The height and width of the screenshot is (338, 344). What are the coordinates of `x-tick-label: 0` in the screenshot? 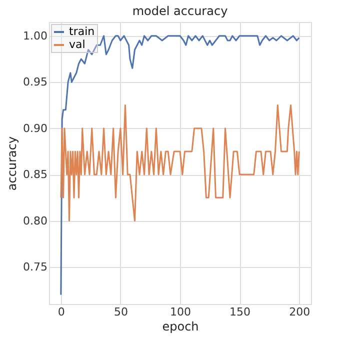 It's located at (61, 312).